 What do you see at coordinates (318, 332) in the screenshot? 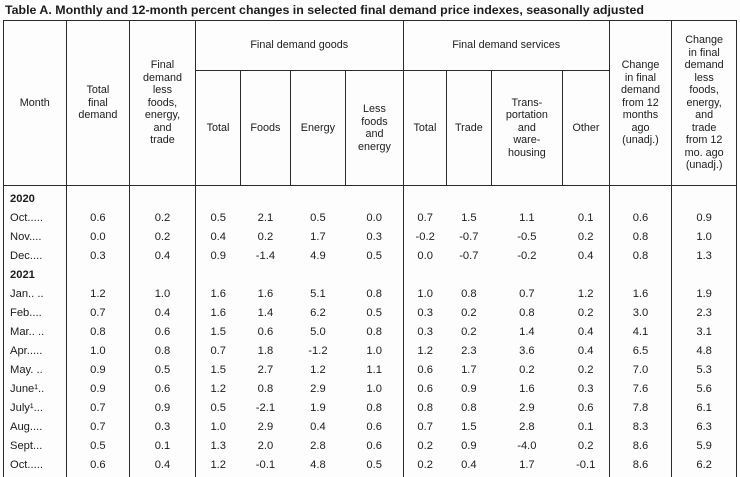
I see `table-cell: 5.0` at bounding box center [318, 332].